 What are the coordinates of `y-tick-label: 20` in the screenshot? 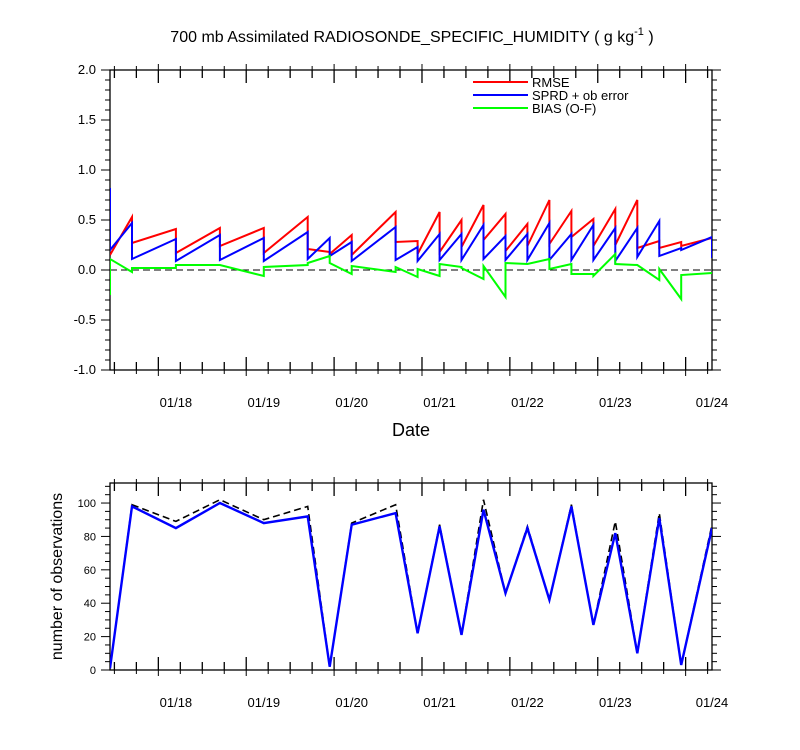 It's located at (90, 638).